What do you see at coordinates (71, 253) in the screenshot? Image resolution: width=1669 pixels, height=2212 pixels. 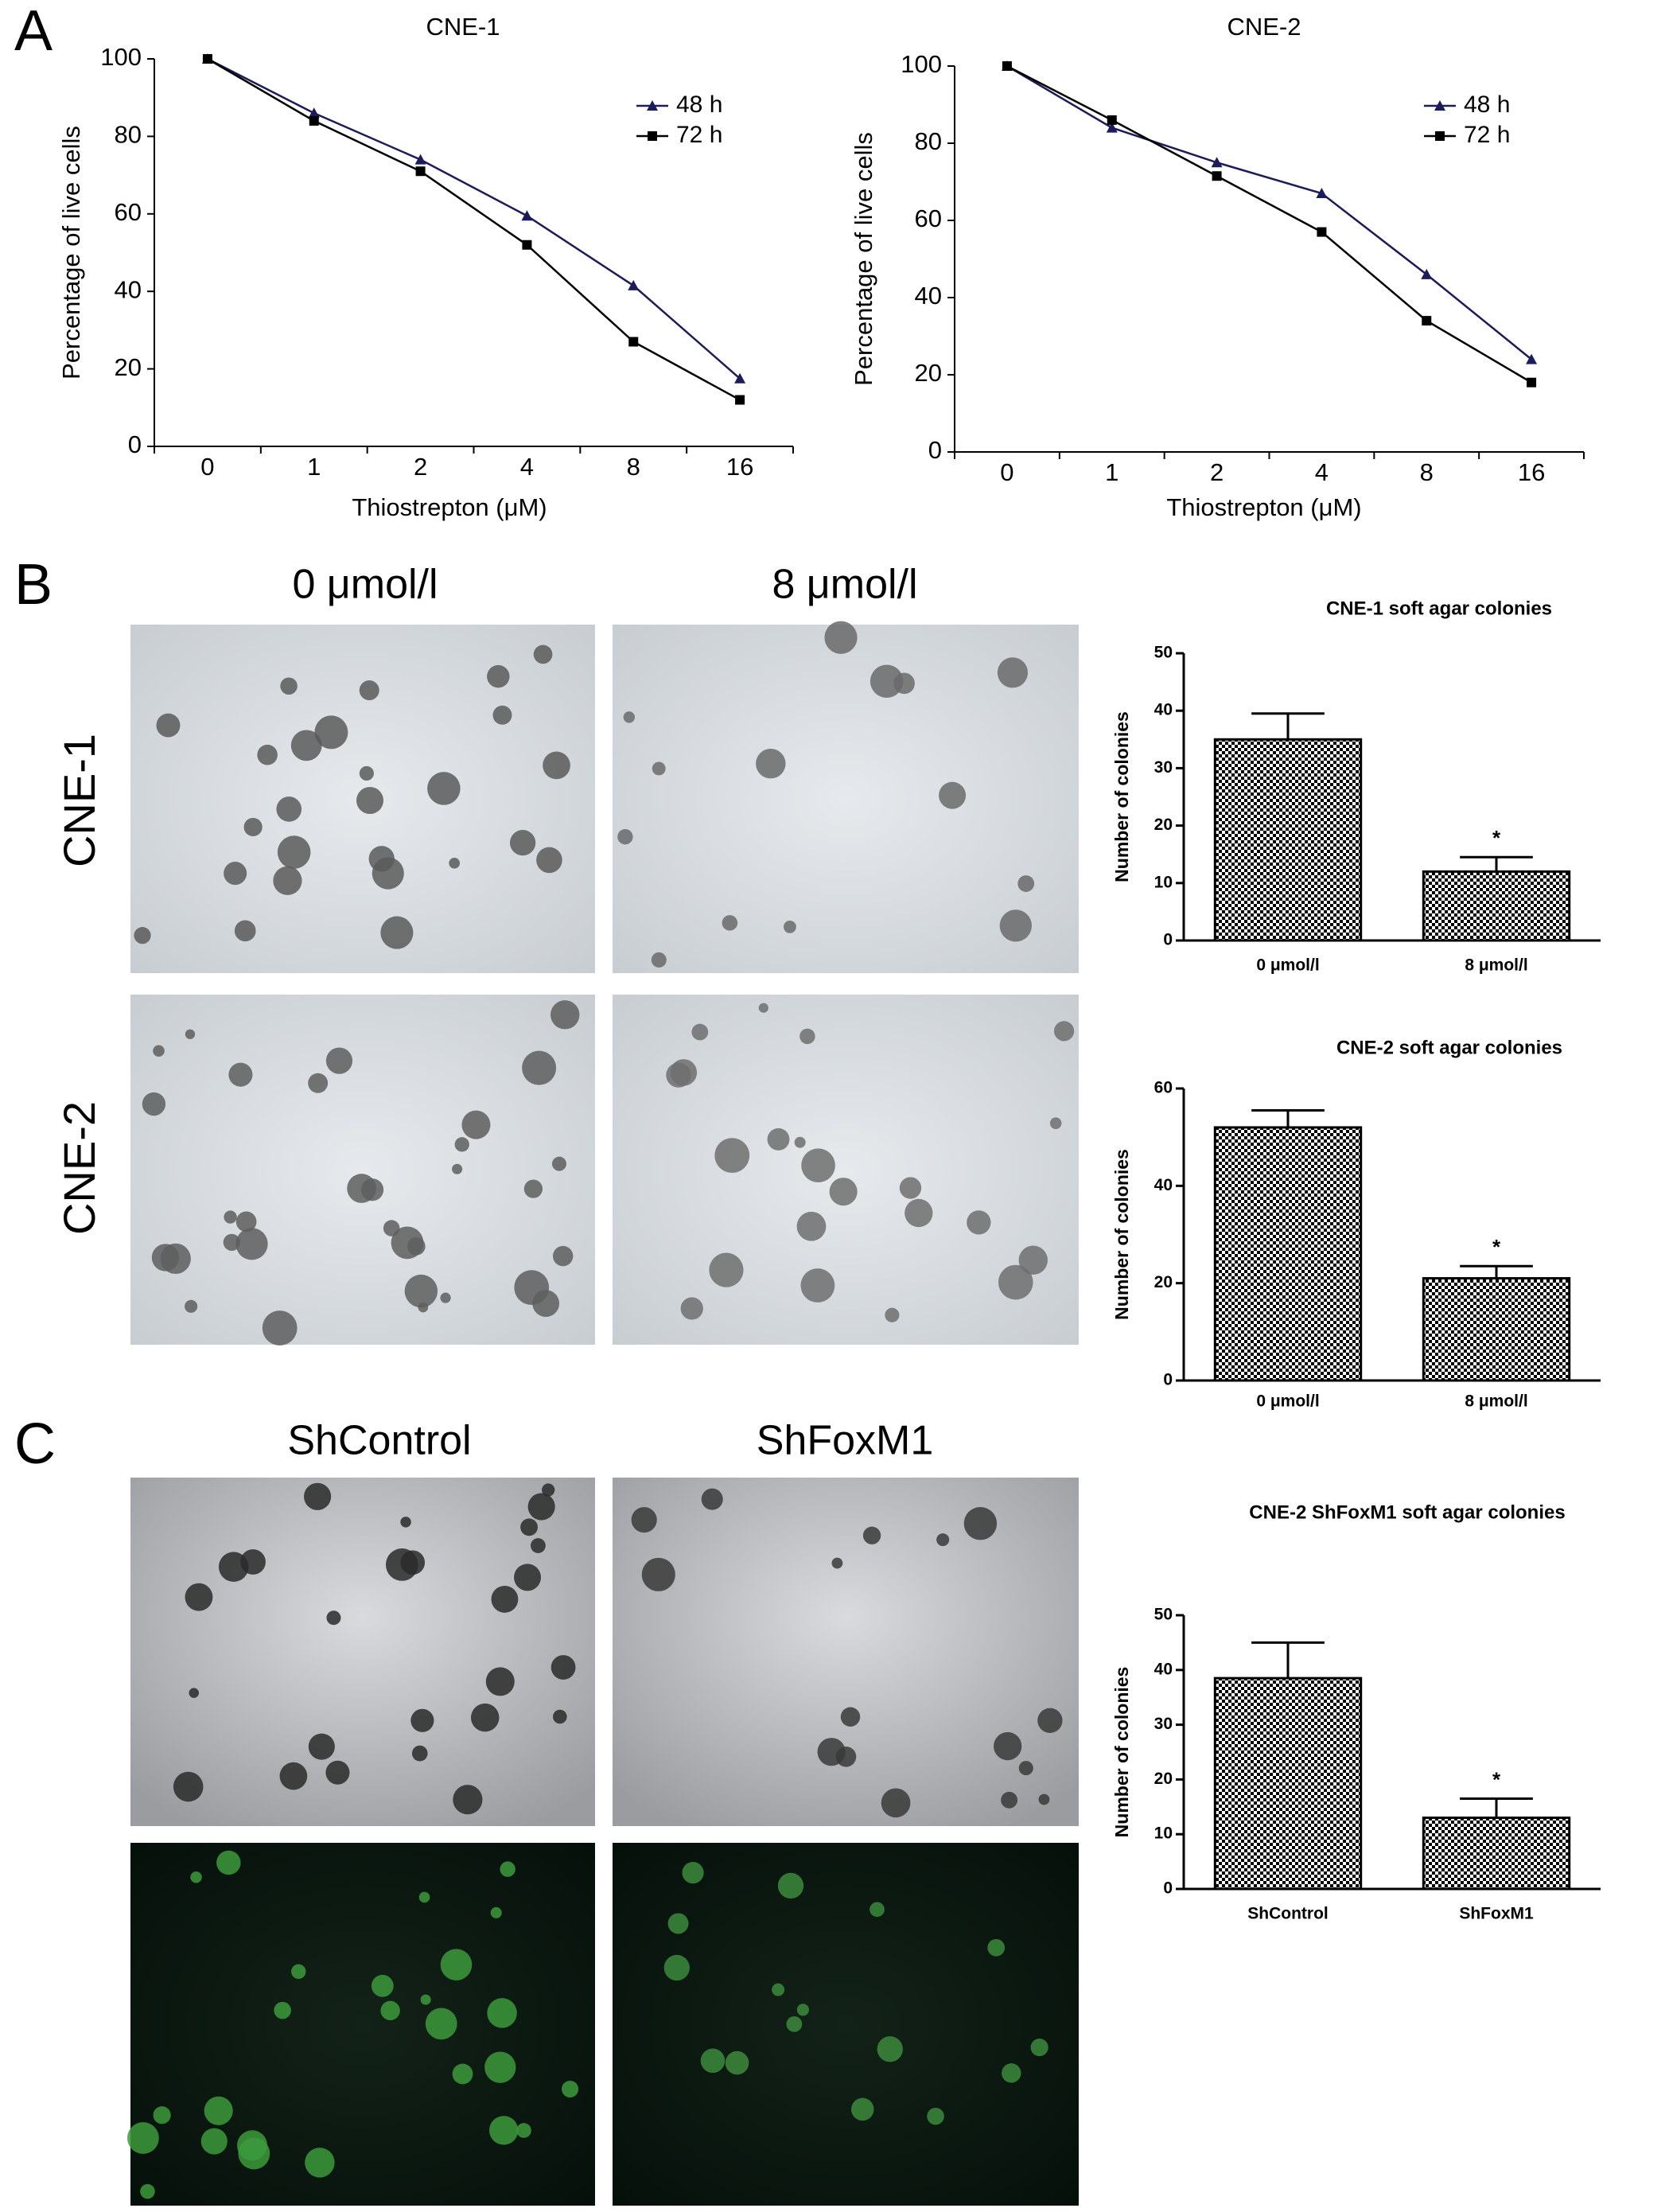 I see `y-axis-label: Percentage of live cells` at bounding box center [71, 253].